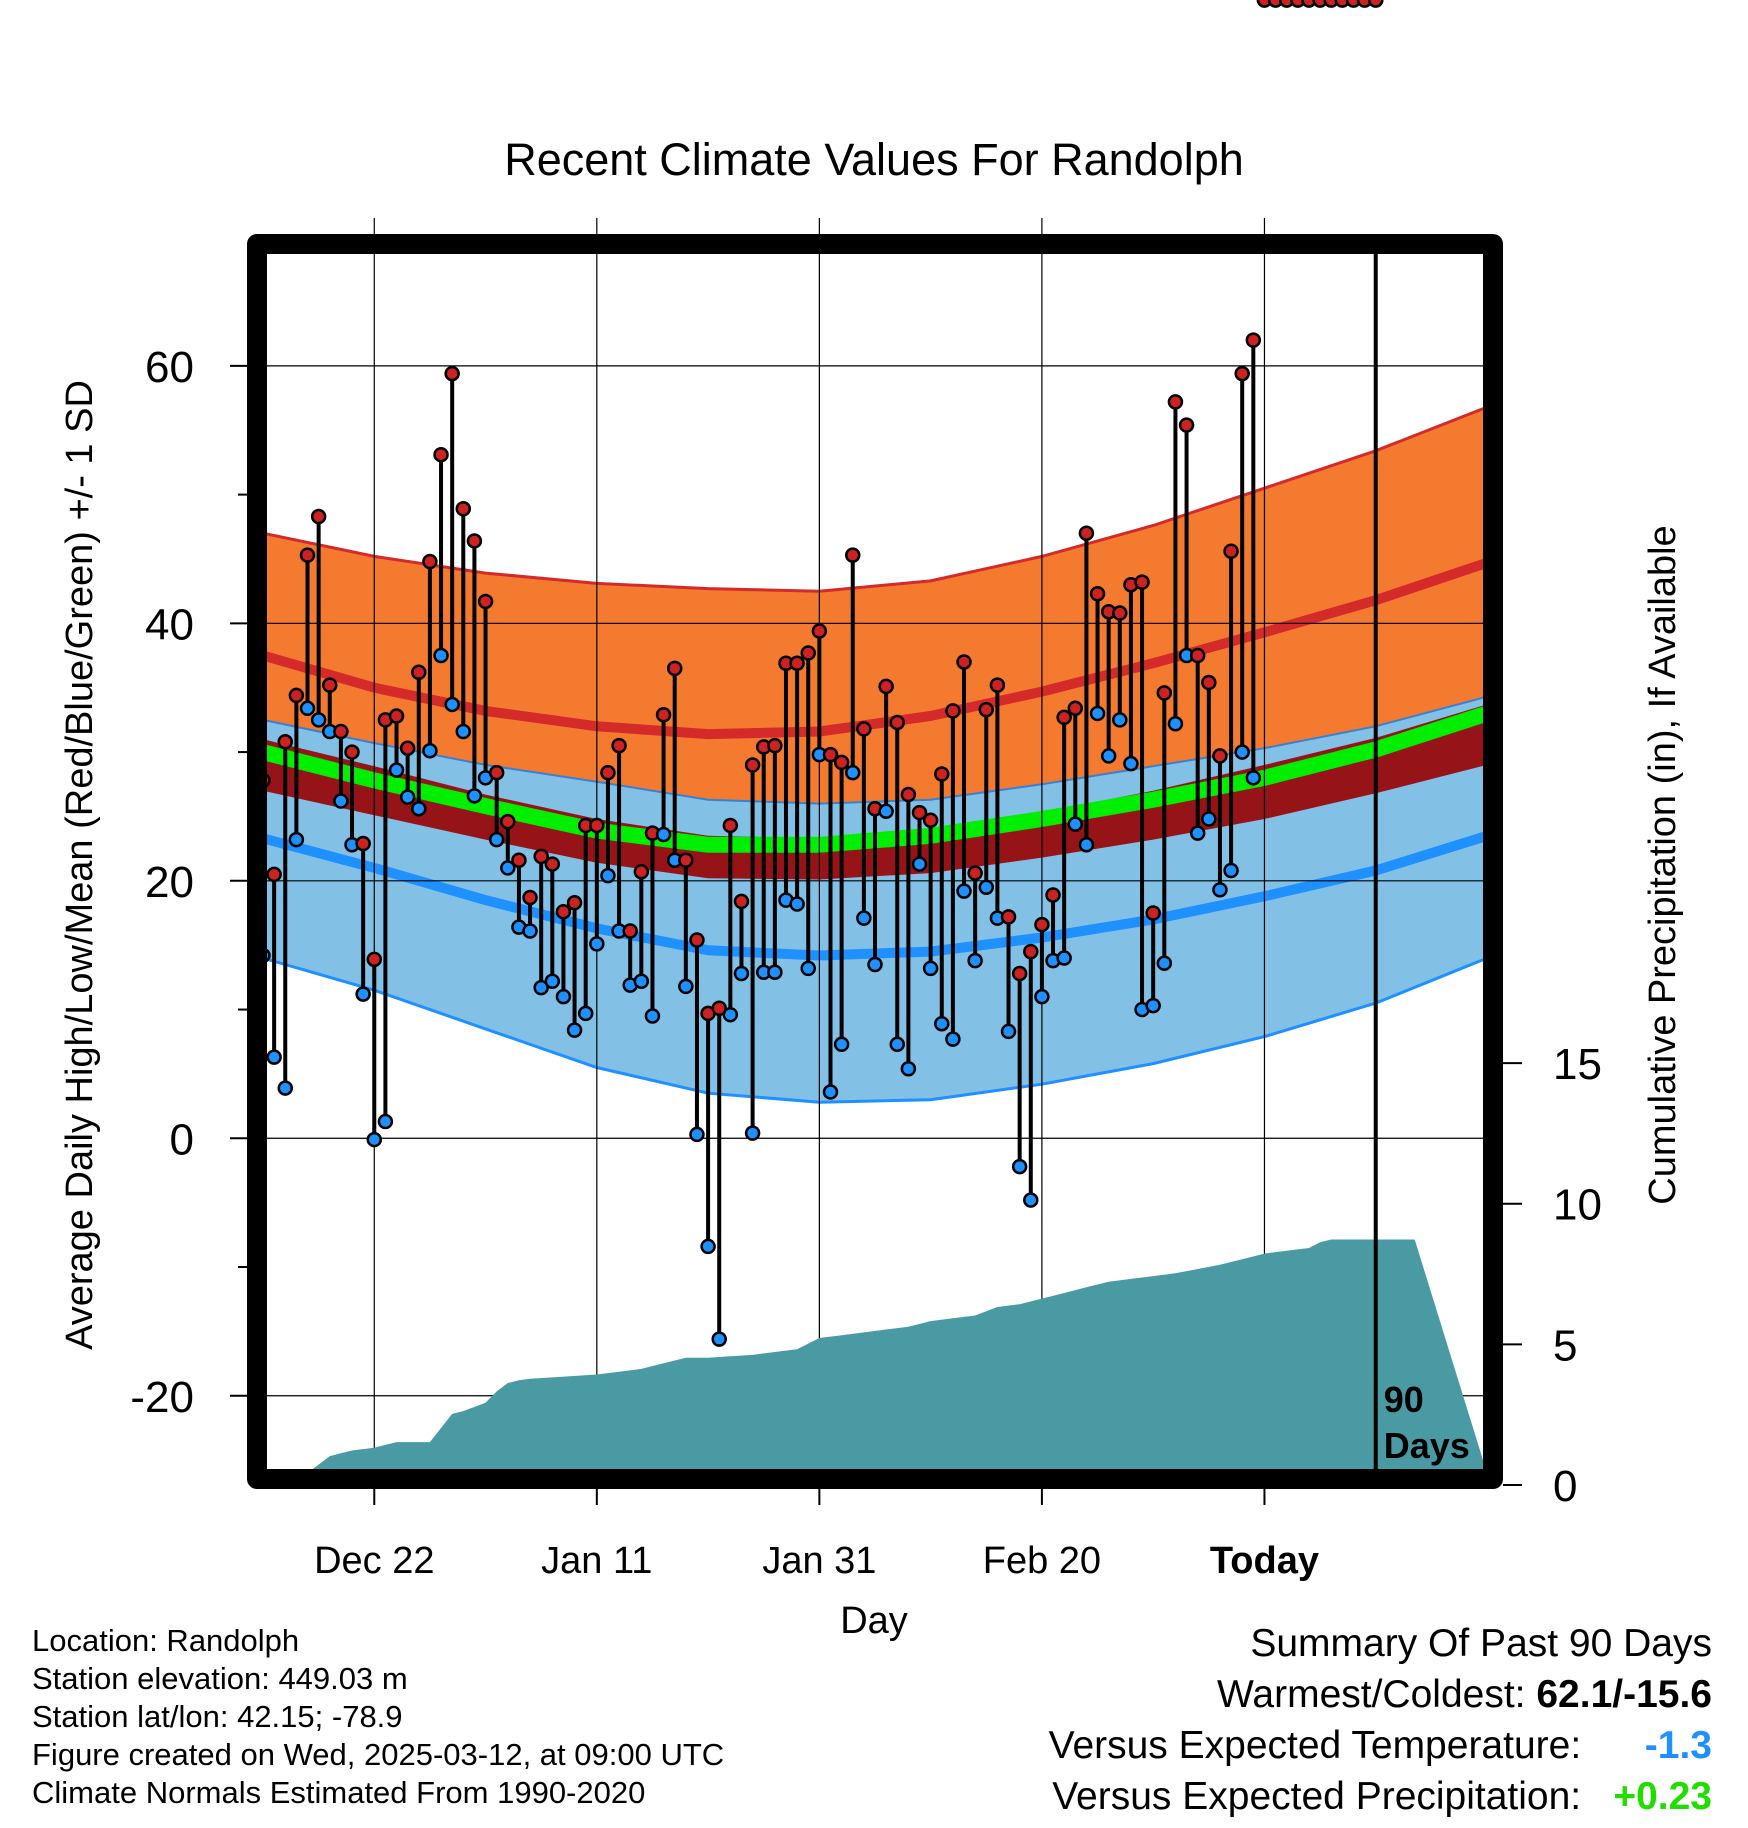 Image resolution: width=1748 pixels, height=1828 pixels. What do you see at coordinates (875, 649) in the screenshot?
I see `normal-high-line` at bounding box center [875, 649].